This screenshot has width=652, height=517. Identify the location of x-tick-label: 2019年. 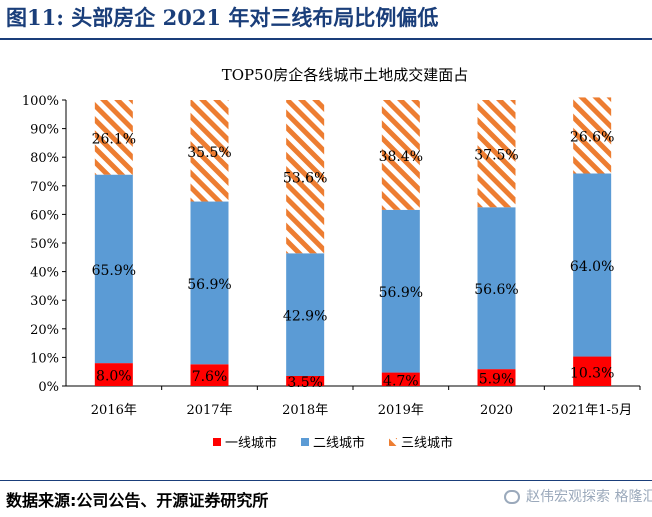
(401, 410).